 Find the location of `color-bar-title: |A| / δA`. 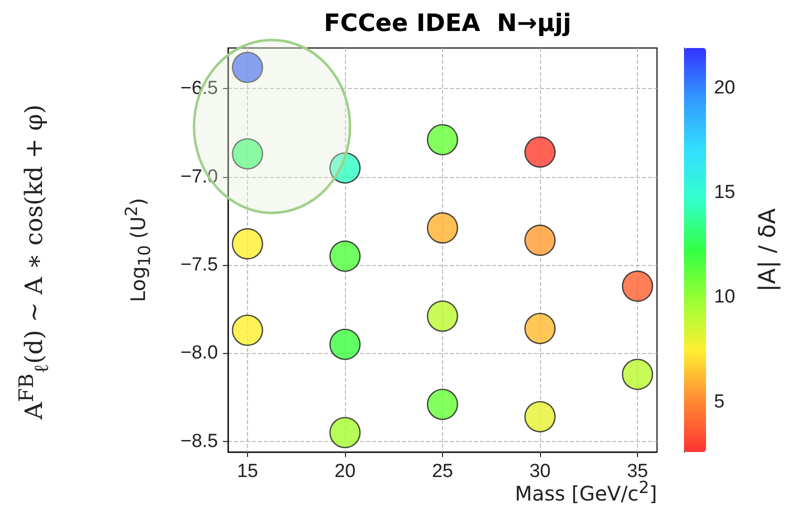

color-bar-title: |A| / δA is located at coordinates (768, 250).